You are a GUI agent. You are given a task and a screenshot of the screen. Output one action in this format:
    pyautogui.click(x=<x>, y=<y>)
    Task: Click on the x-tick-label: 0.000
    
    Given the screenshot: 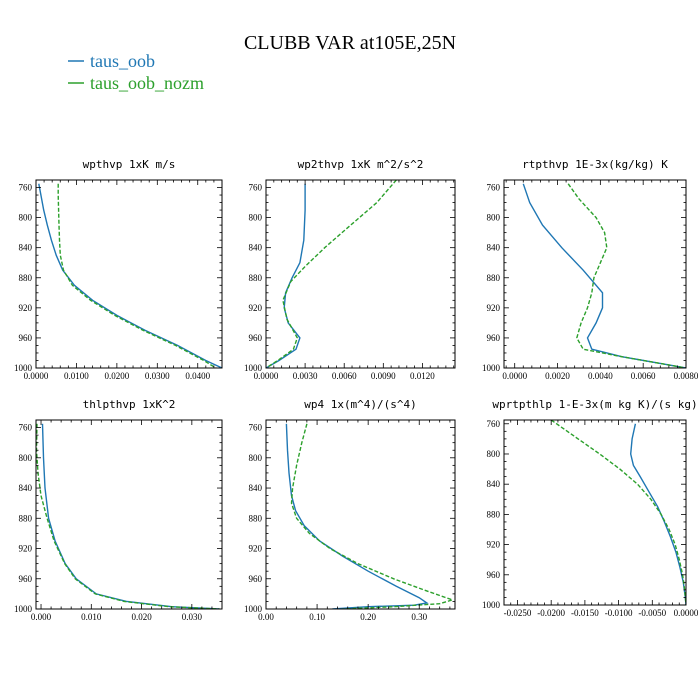 What is the action you would take?
    pyautogui.click(x=41, y=617)
    